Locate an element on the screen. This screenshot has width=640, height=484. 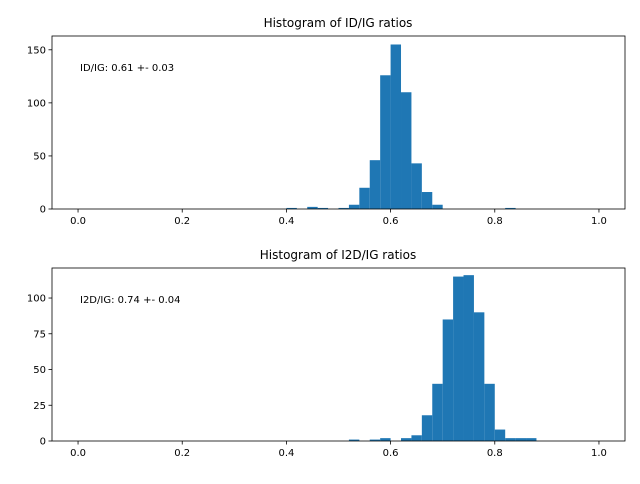
panel-2-title: Histogram of I2D/IG ratios is located at coordinates (338, 255).